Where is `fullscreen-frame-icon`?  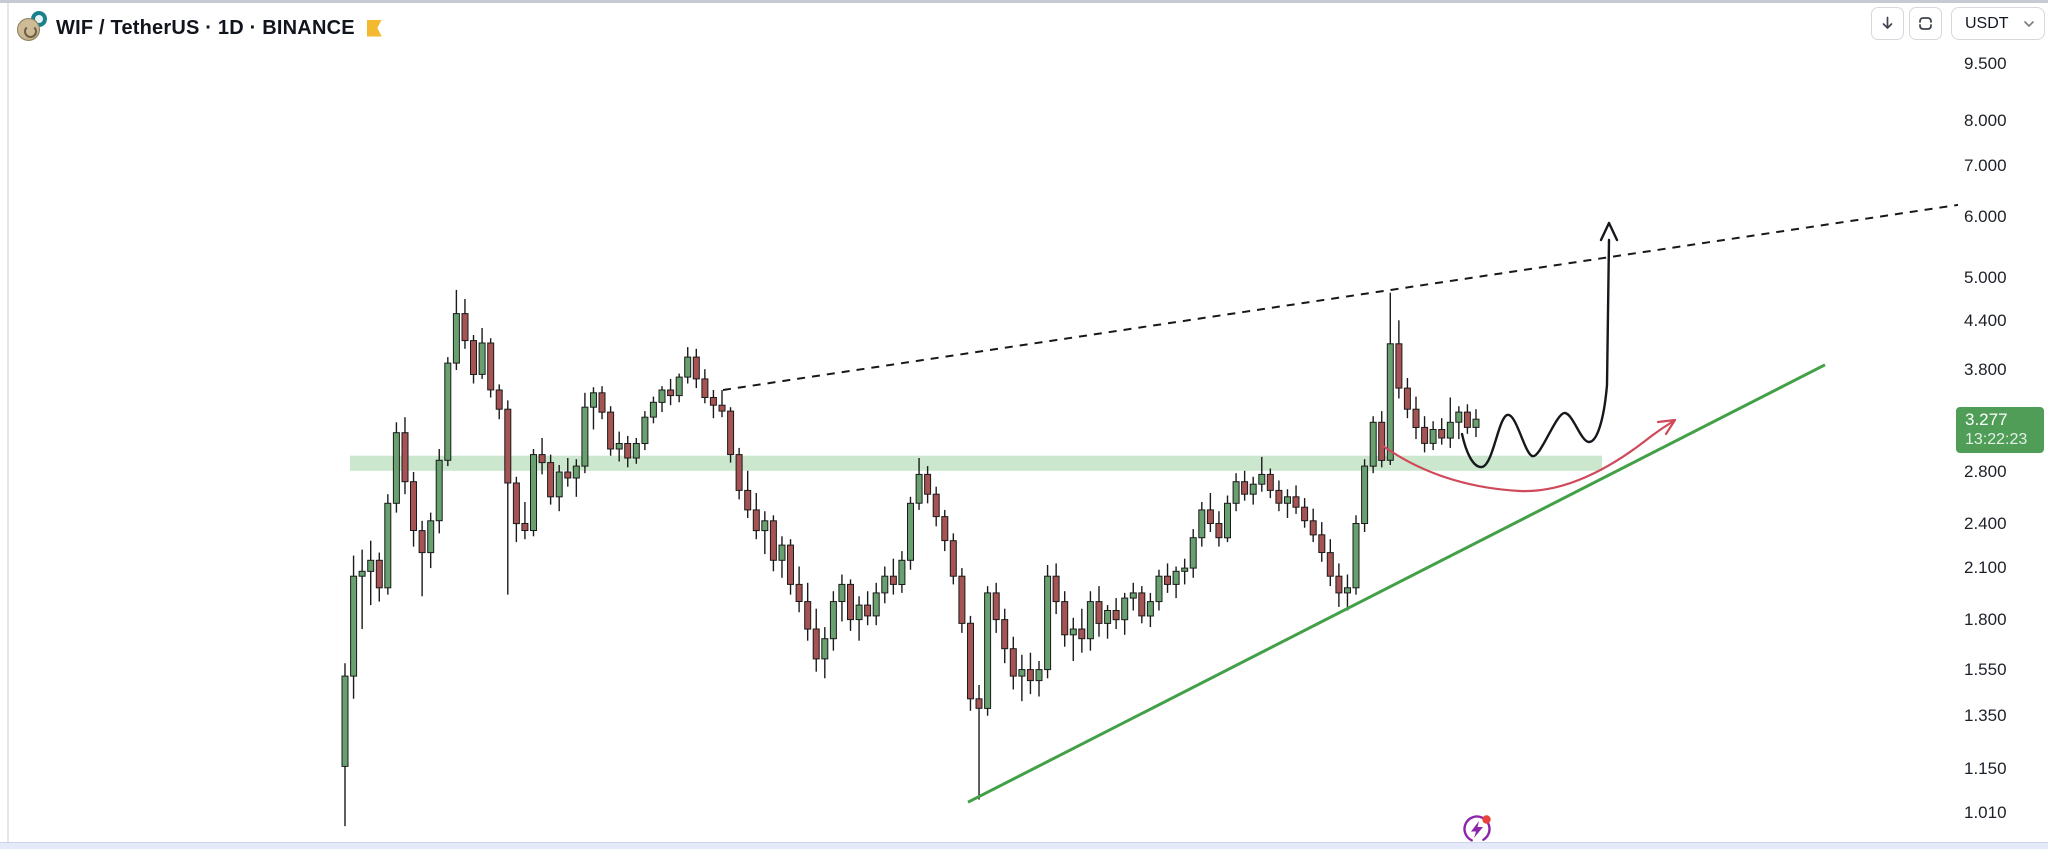 fullscreen-frame-icon is located at coordinates (1925, 23).